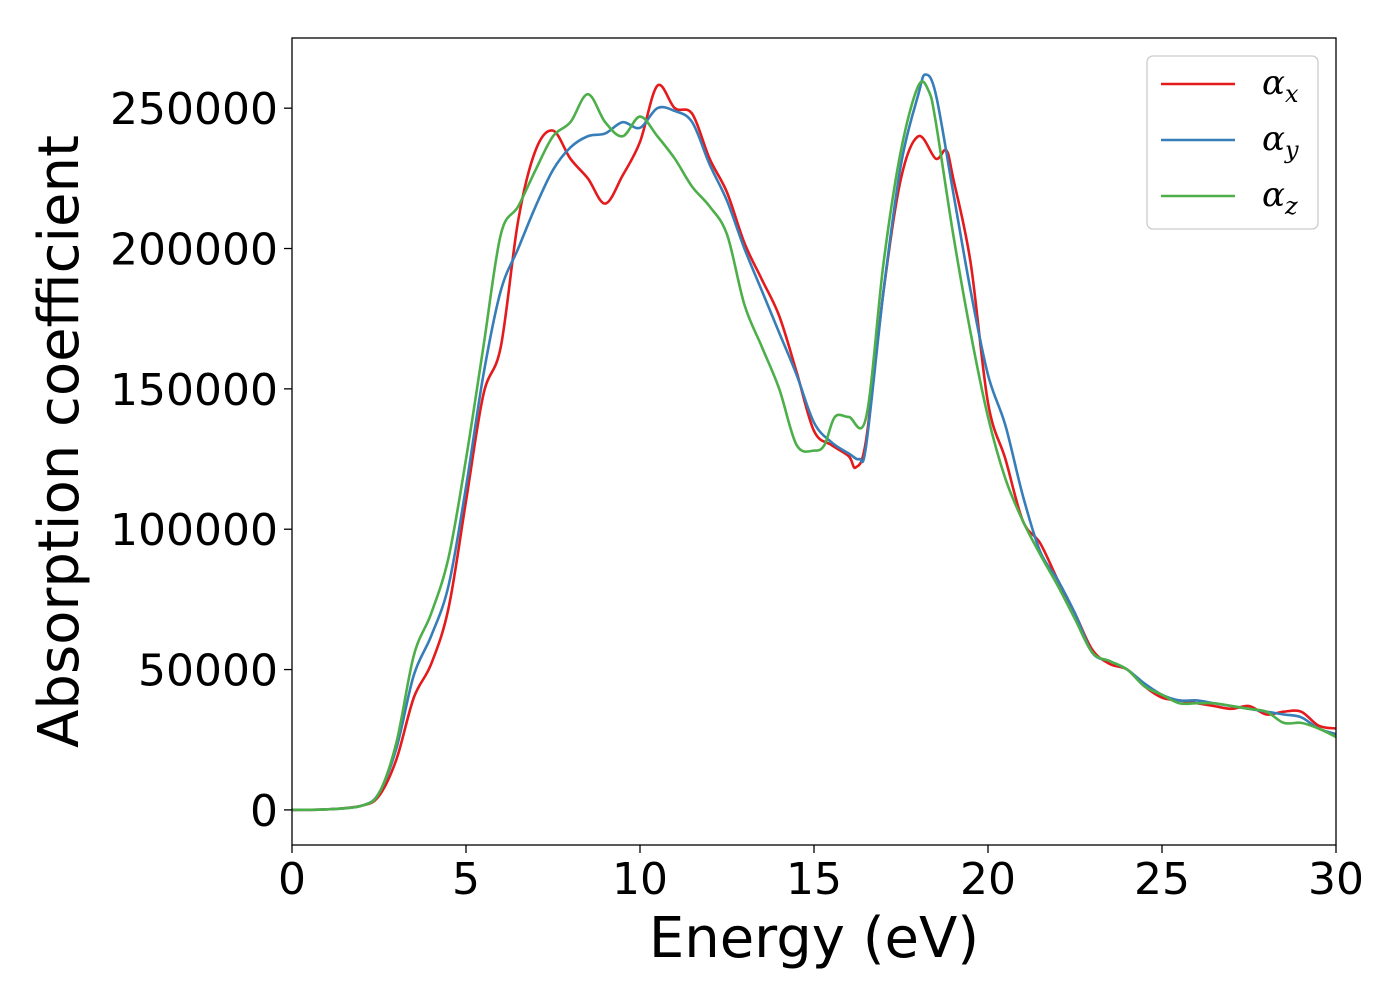 The image size is (1400, 1000). I want to click on x-tick-label: 30, so click(1336, 879).